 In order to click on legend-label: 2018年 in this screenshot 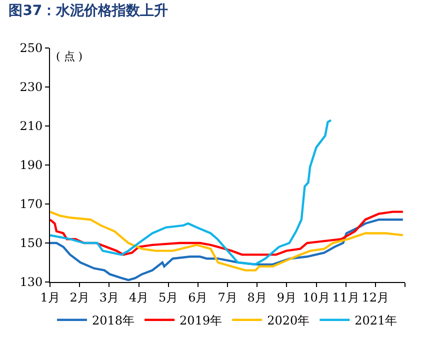, I will do `click(113, 321)`.